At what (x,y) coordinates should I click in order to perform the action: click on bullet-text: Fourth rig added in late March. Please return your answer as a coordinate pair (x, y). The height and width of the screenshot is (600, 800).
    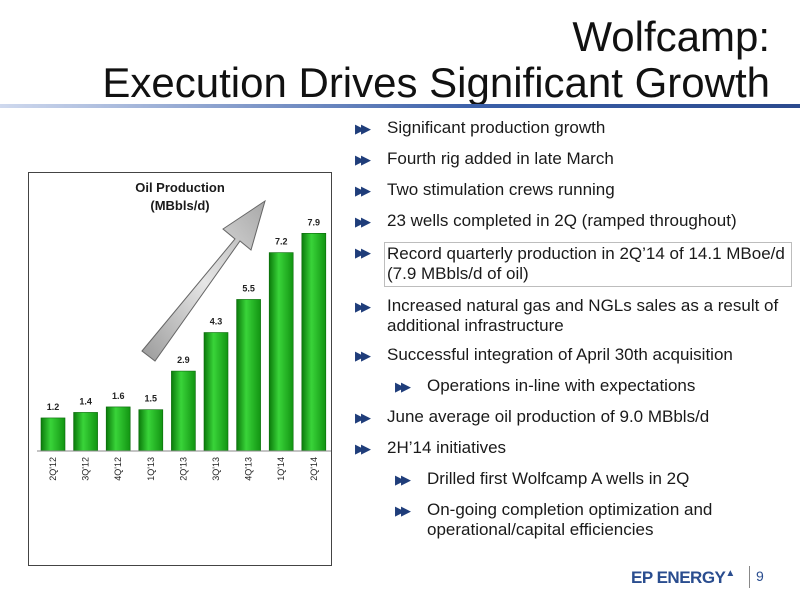
    Looking at the image, I should click on (500, 158).